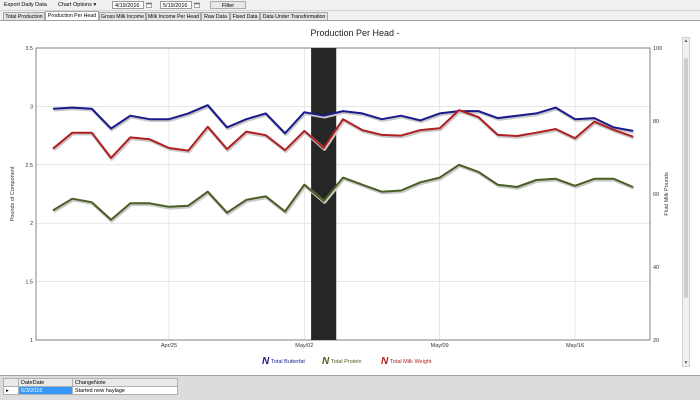  Describe the element at coordinates (176, 5) in the screenshot. I see `end-date-field: 5/19/2016` at that location.